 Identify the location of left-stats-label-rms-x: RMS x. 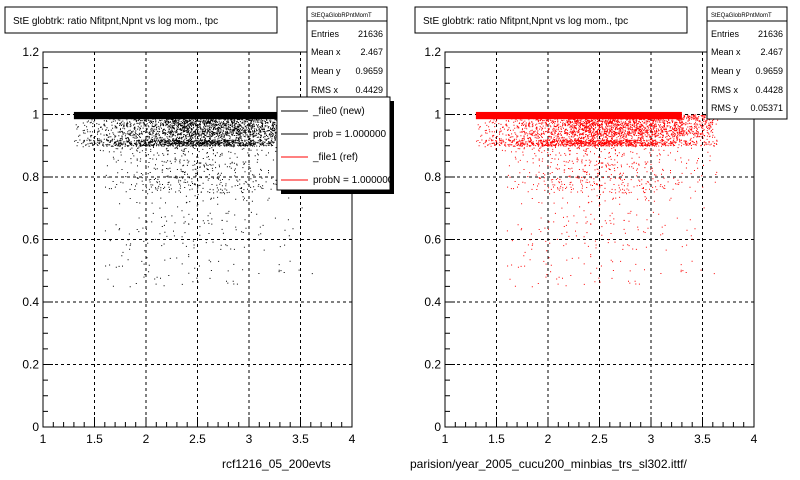
(325, 90).